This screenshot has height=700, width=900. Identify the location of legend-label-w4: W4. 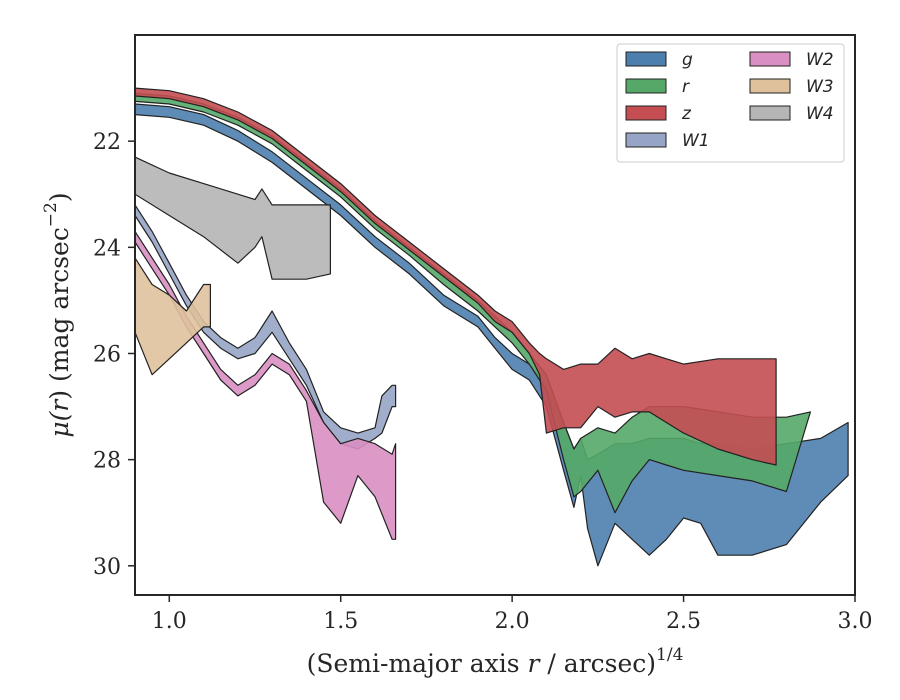
(820, 114).